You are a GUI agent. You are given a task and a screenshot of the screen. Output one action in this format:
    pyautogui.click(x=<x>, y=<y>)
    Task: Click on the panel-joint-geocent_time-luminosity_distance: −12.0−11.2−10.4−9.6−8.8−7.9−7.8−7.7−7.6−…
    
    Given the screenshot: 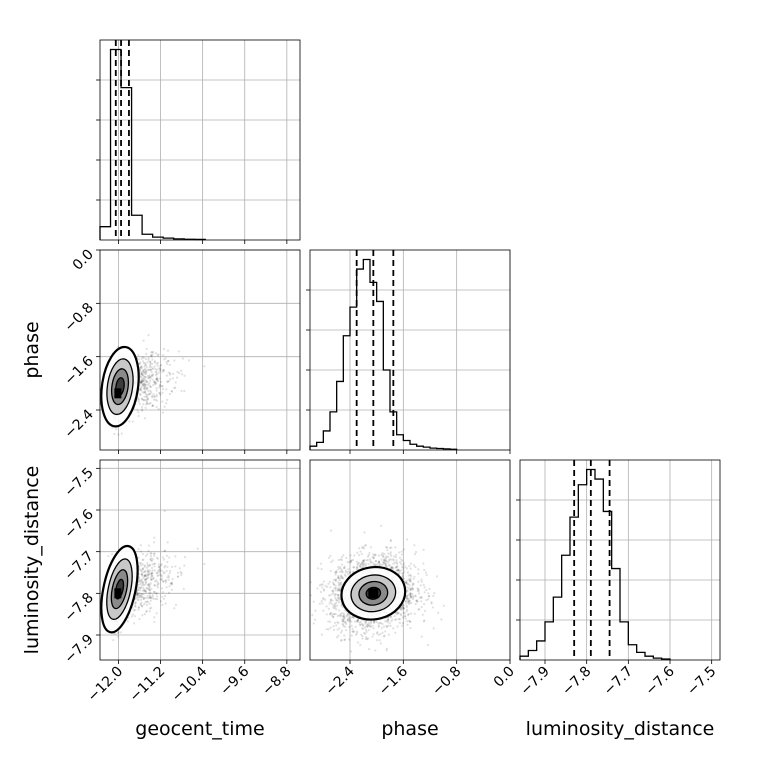 What is the action you would take?
    pyautogui.click(x=180, y=582)
    